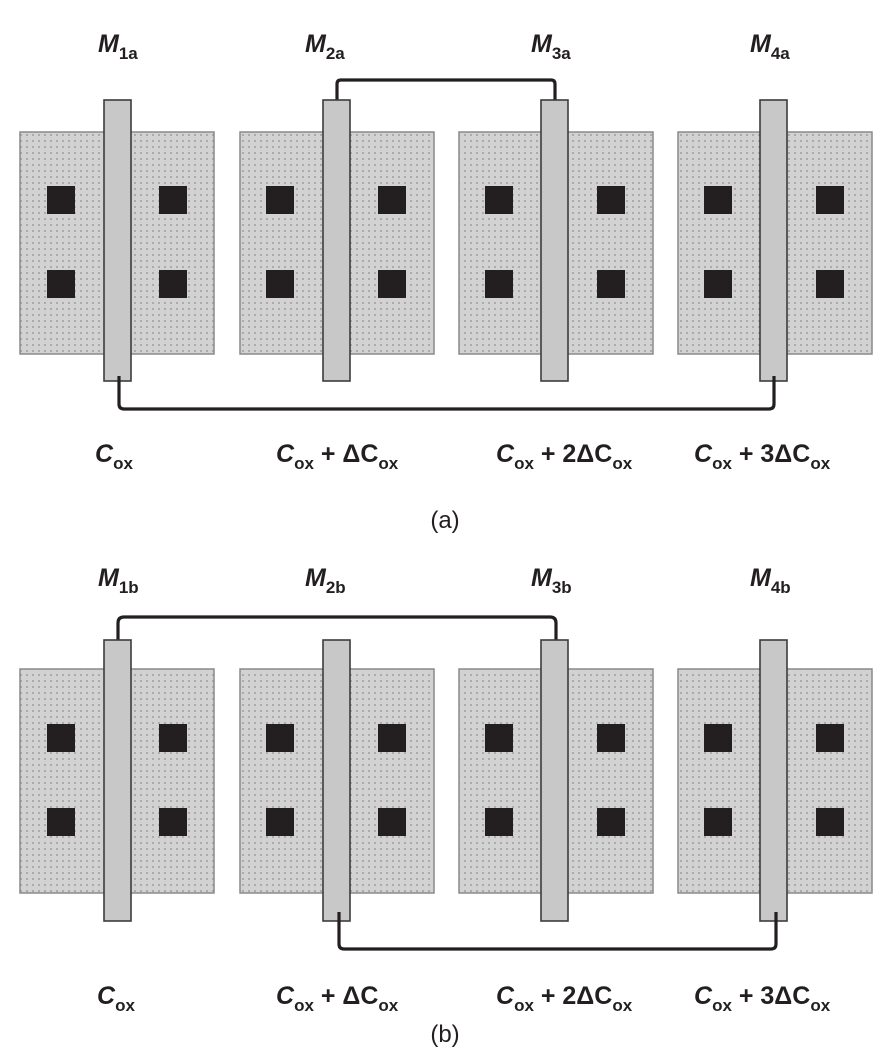 This screenshot has width=891, height=1058. I want to click on transistor-2a, so click(337, 240).